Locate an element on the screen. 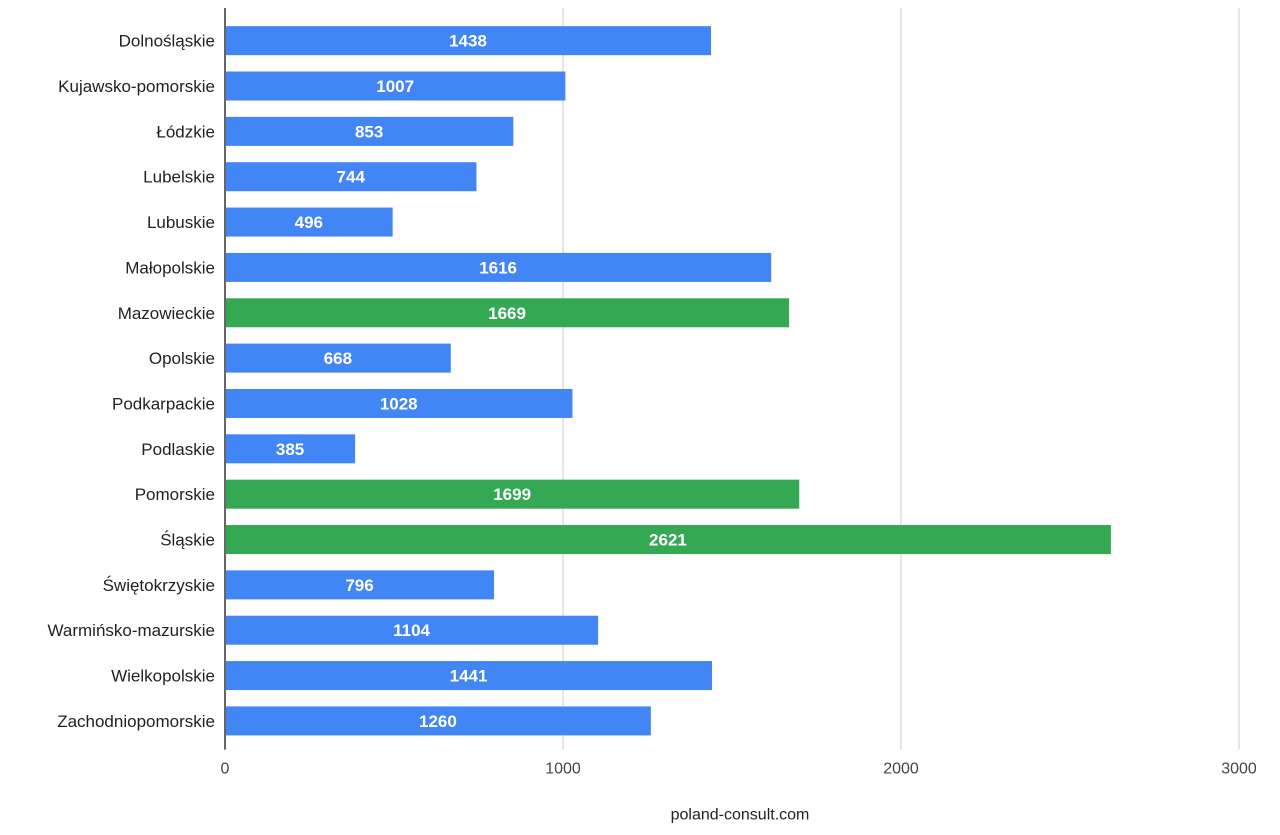 The width and height of the screenshot is (1280, 835). category-label: Lubuskie is located at coordinates (181, 222).